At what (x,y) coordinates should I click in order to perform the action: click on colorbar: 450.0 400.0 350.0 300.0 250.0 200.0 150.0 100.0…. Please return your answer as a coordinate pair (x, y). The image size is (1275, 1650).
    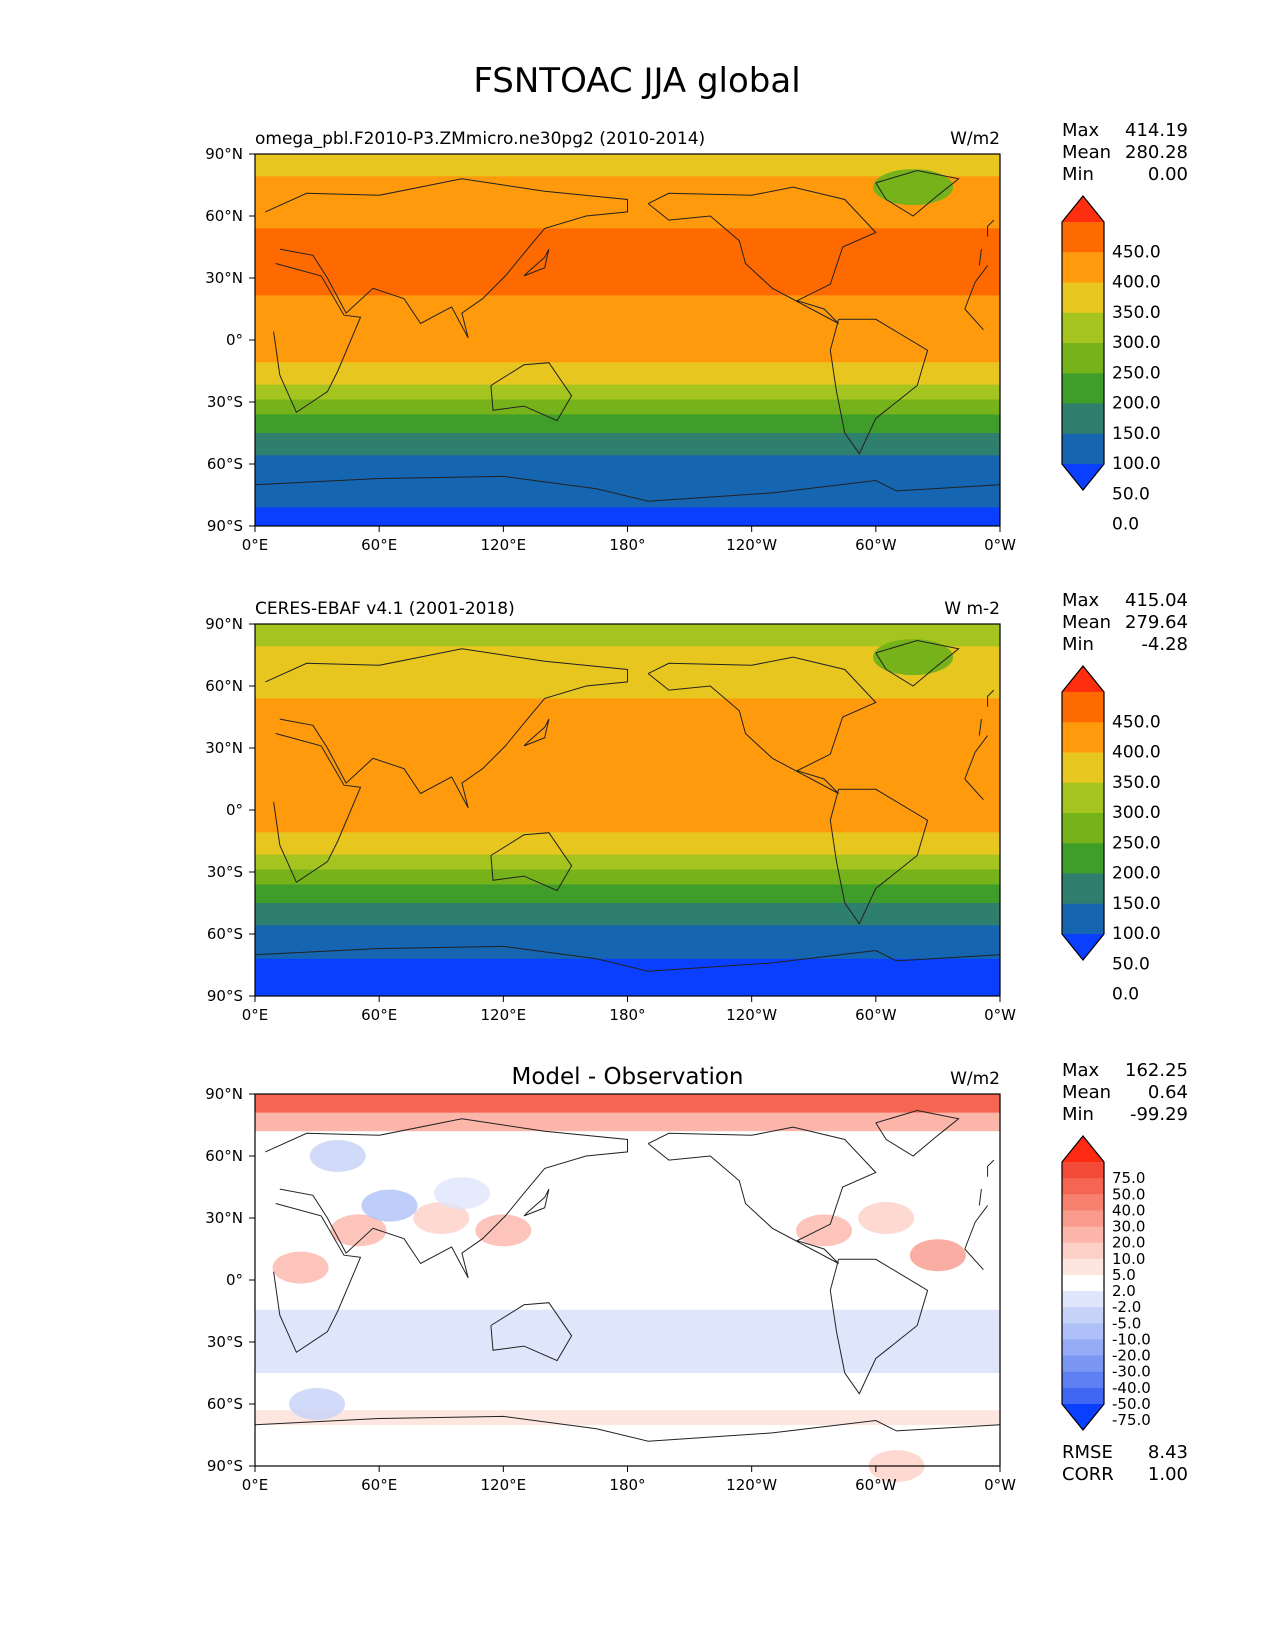
    Looking at the image, I should click on (1111, 365).